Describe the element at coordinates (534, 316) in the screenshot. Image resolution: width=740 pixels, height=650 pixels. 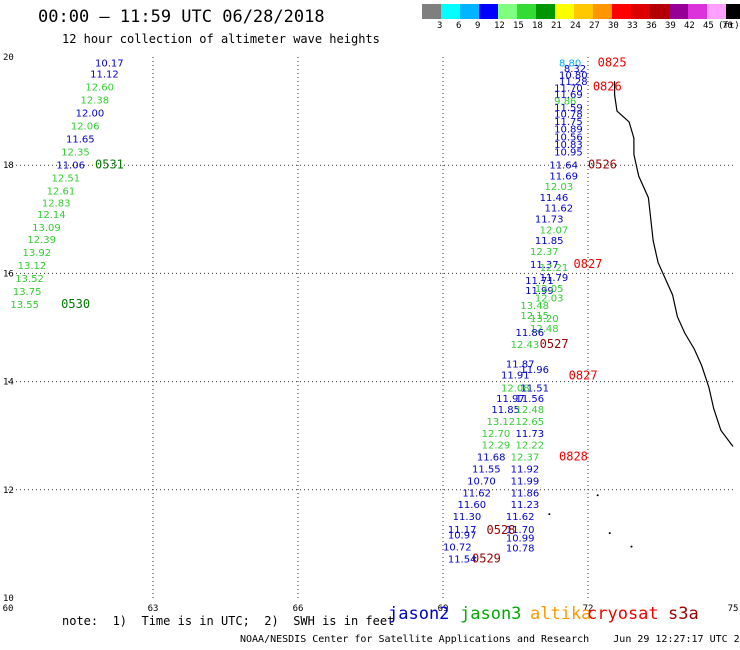
I see `swh-value-label: 12.15` at that location.